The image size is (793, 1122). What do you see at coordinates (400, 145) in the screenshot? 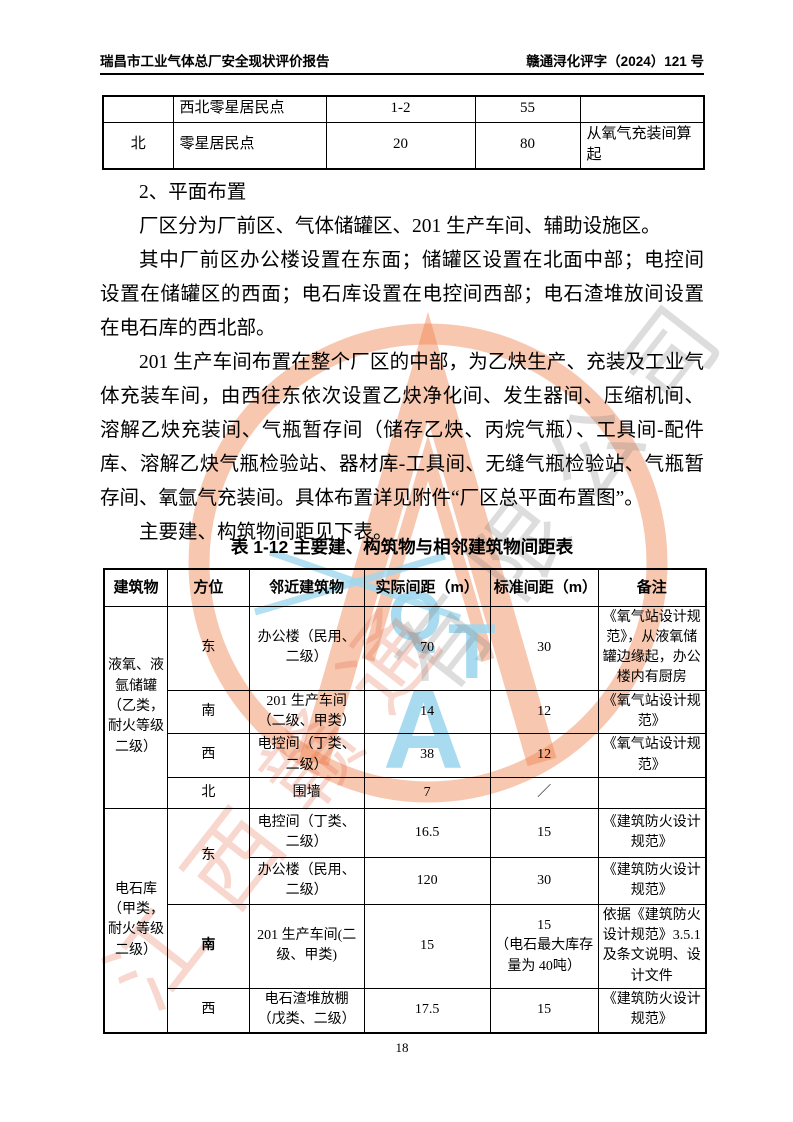
I see `top-cell-actual: 20` at bounding box center [400, 145].